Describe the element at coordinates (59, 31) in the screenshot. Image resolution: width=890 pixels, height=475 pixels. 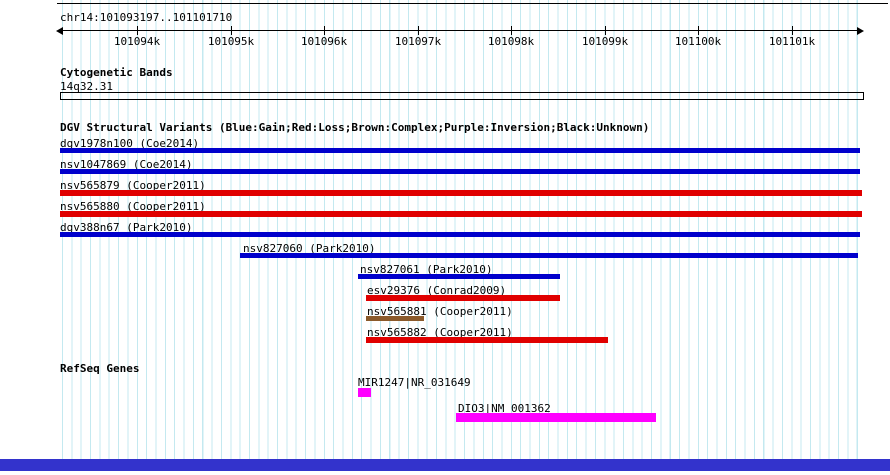
I see `ruler-left-arrow-icon` at that location.